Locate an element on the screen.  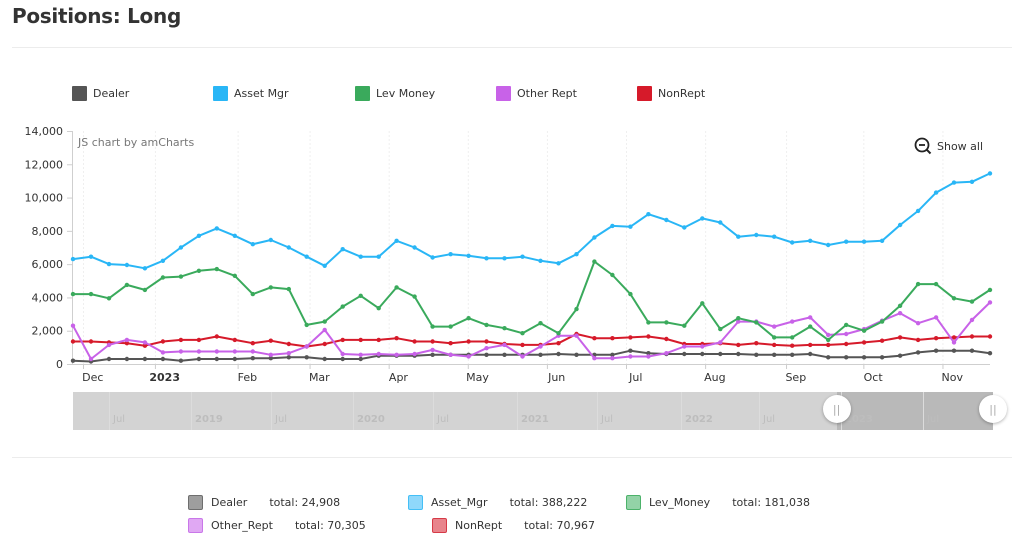
scrollbar-grip-right: || is located at coordinates (993, 409).